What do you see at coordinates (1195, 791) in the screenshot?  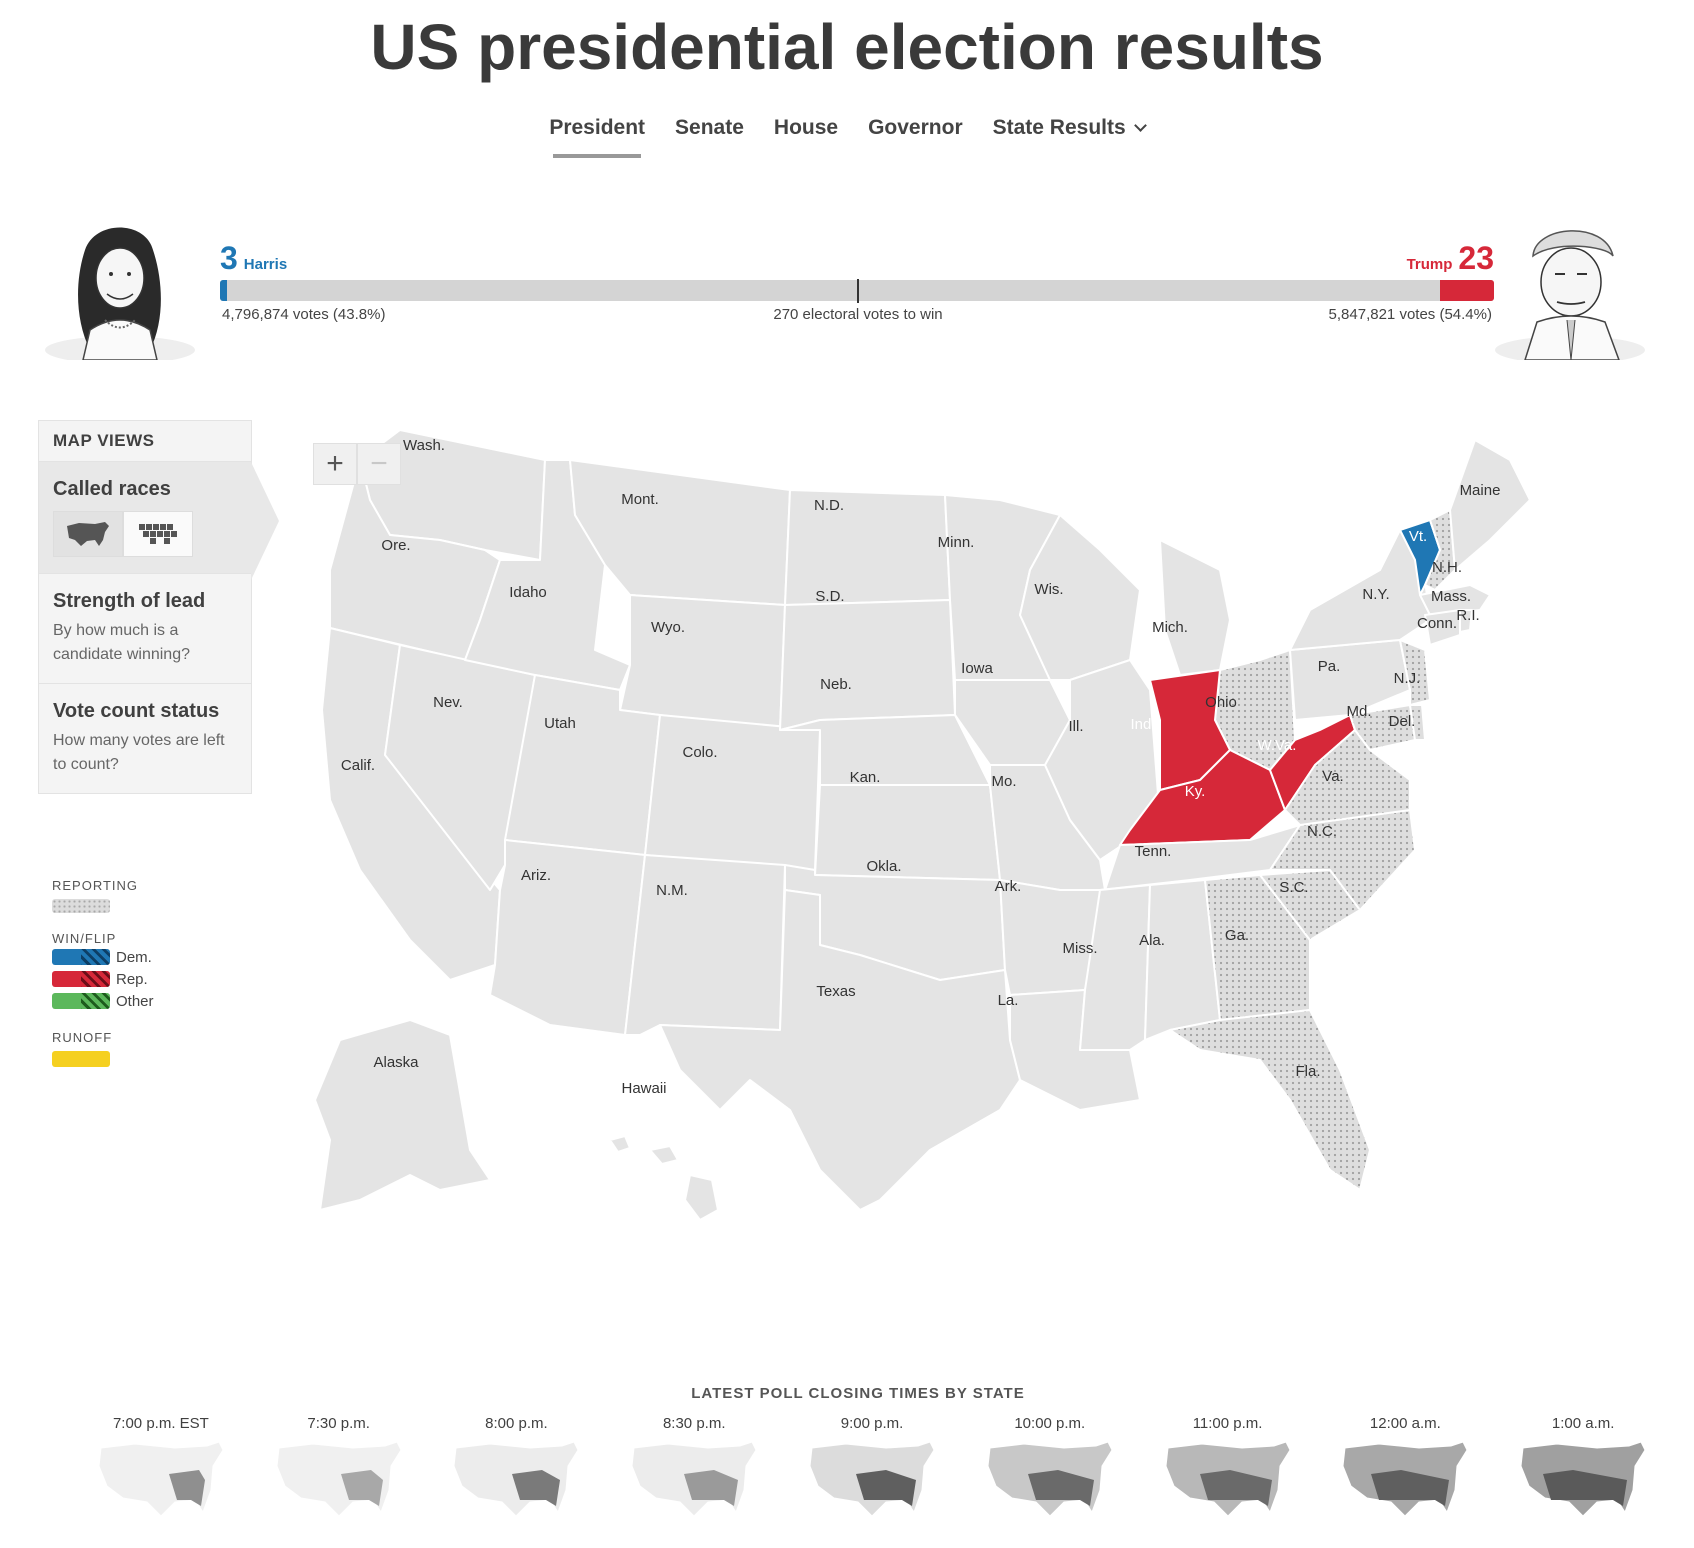 I see `label-ky: Ky.` at bounding box center [1195, 791].